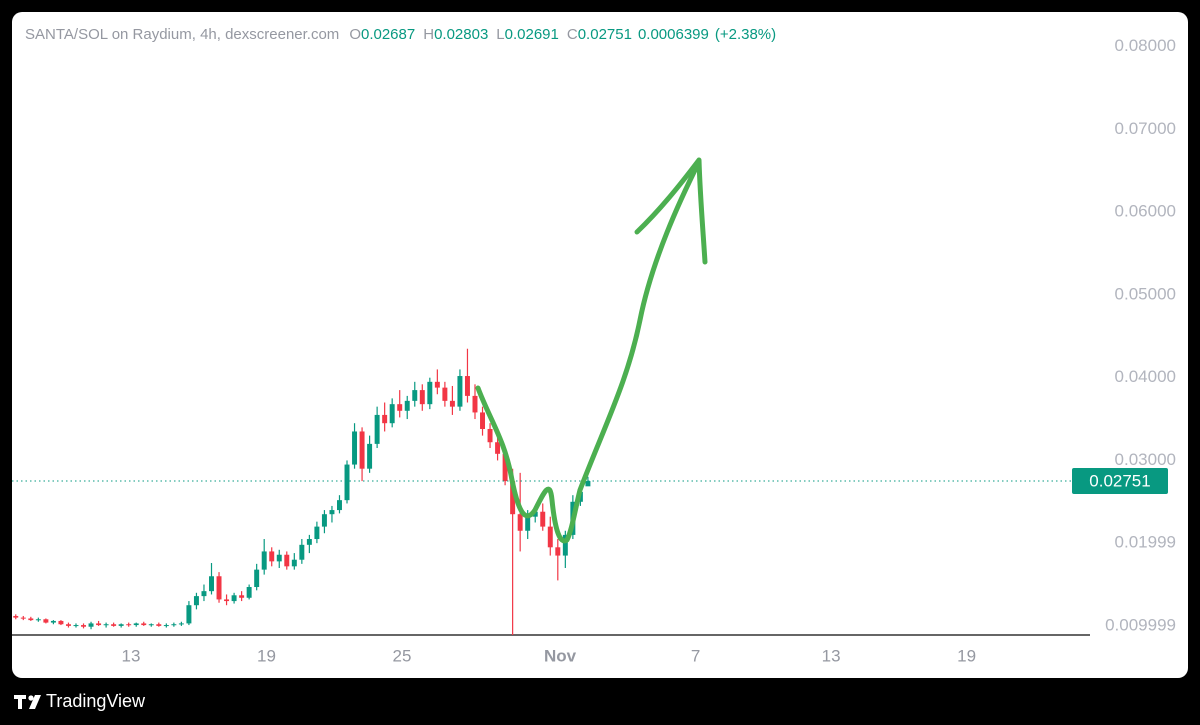 The height and width of the screenshot is (725, 1200). I want to click on ohlc-letter: O, so click(355, 34).